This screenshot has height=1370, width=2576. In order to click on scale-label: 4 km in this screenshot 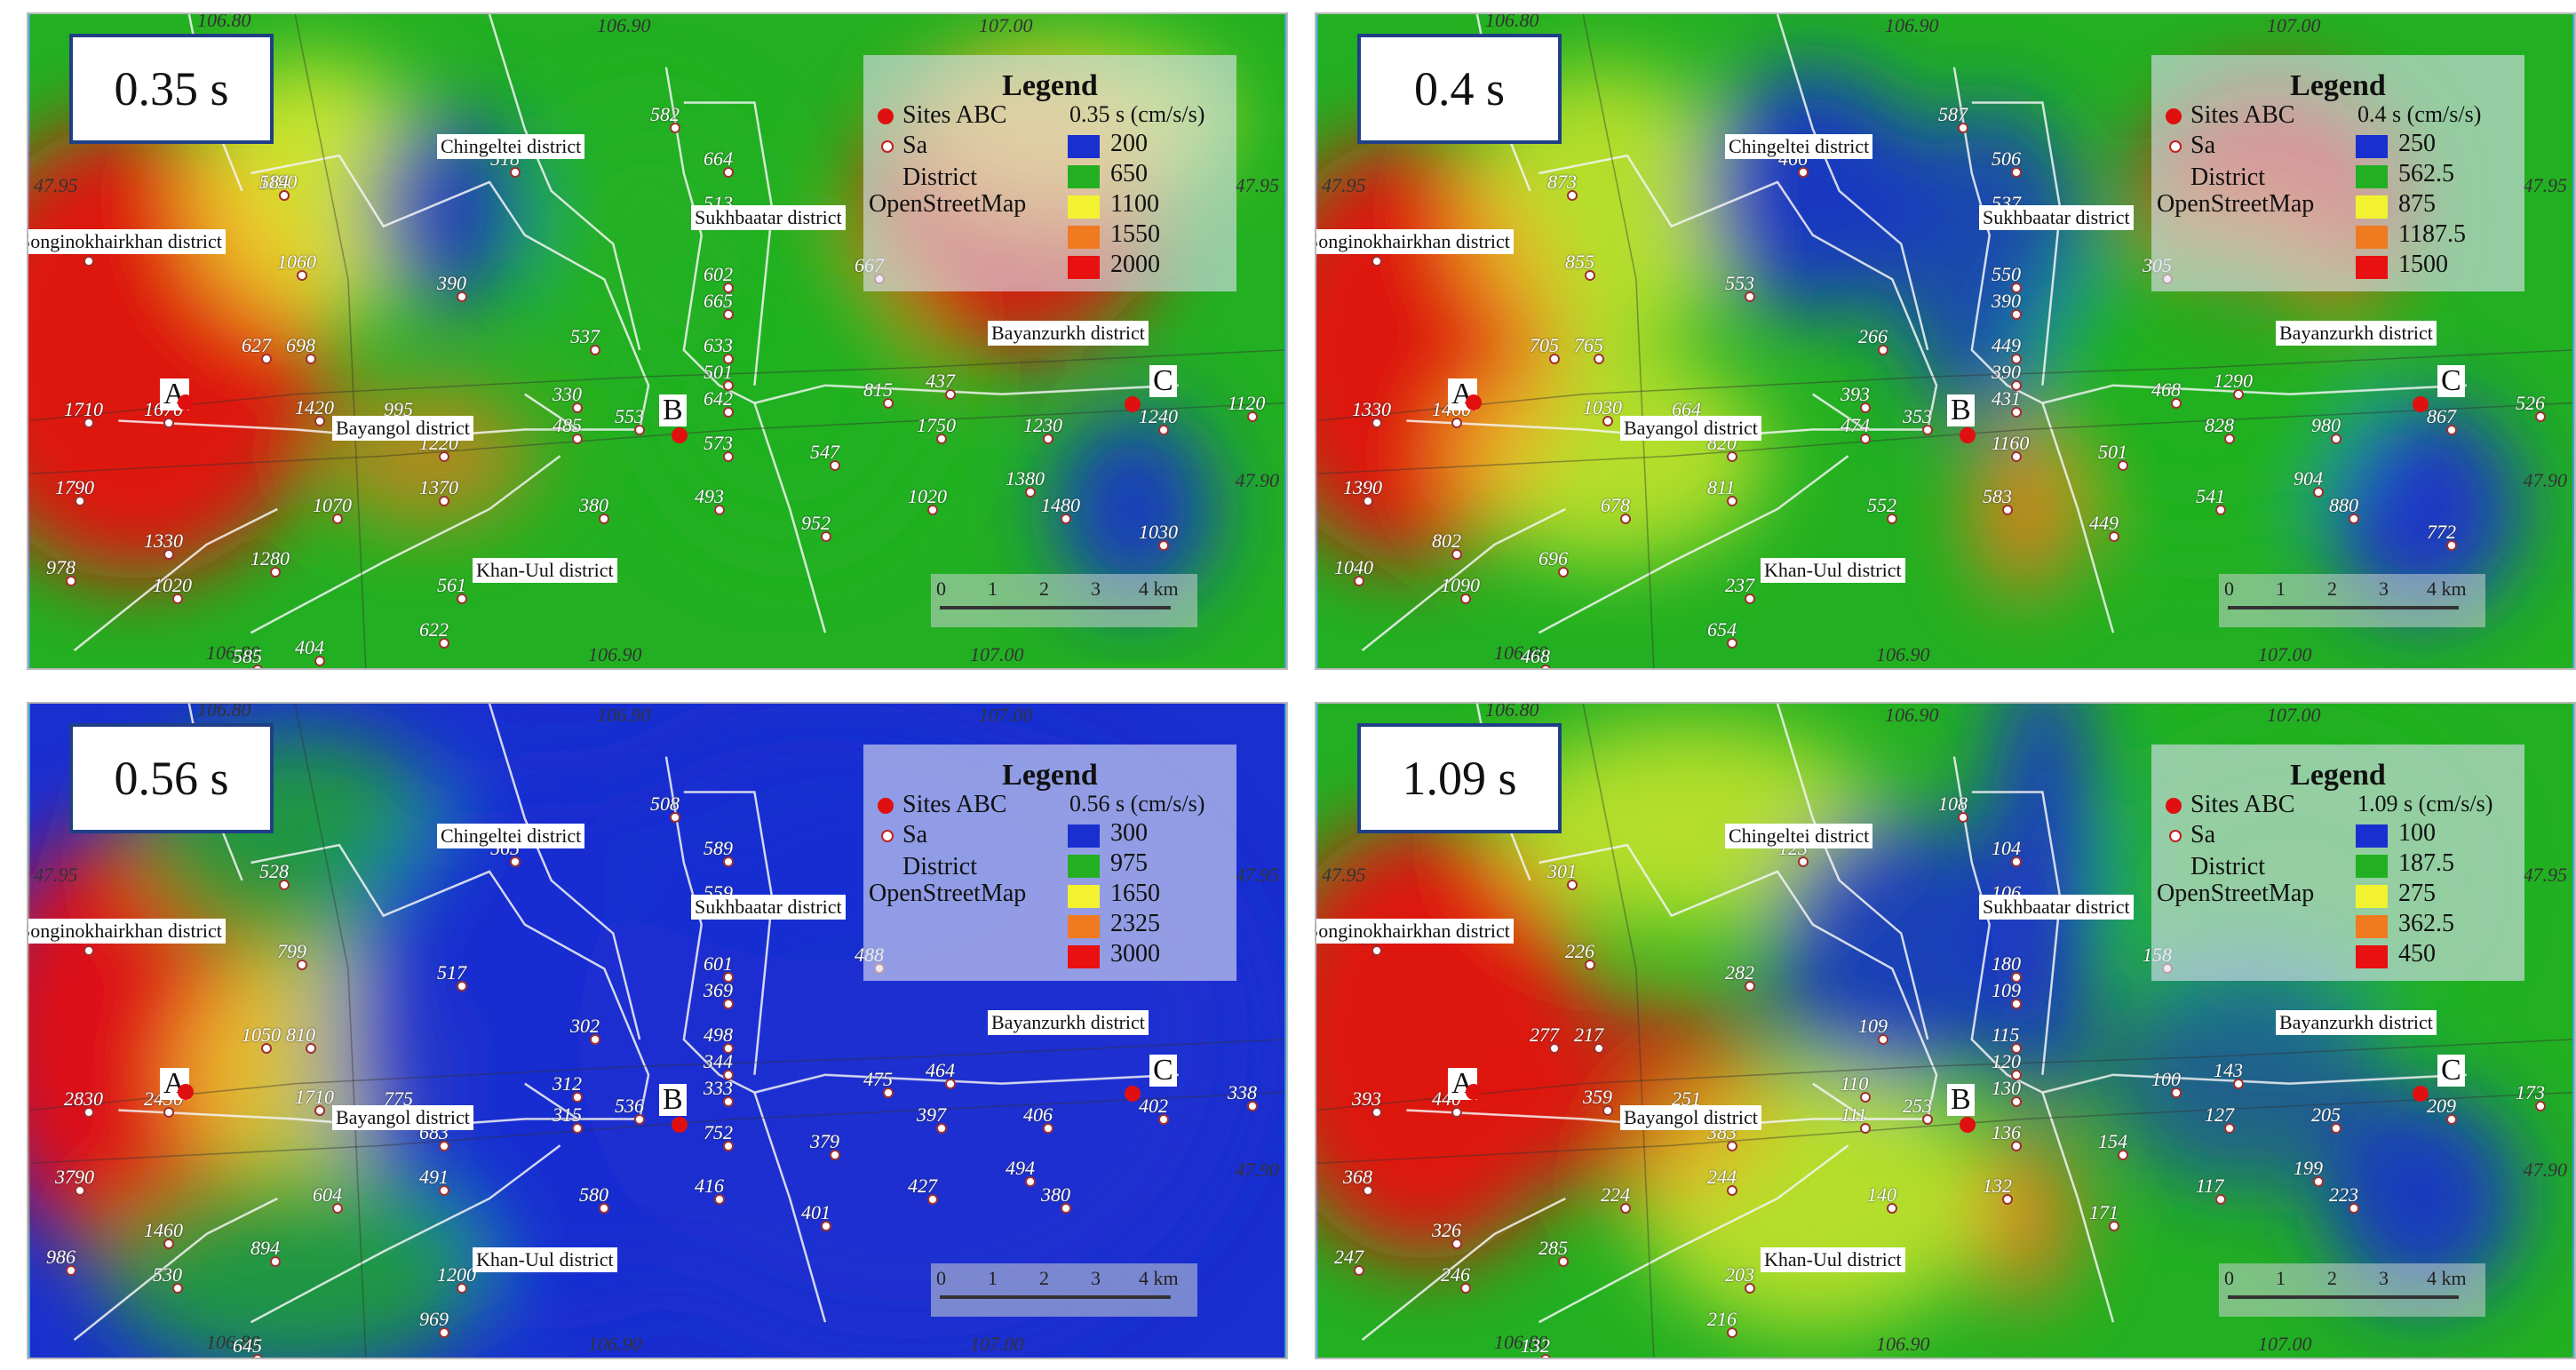, I will do `click(2447, 588)`.